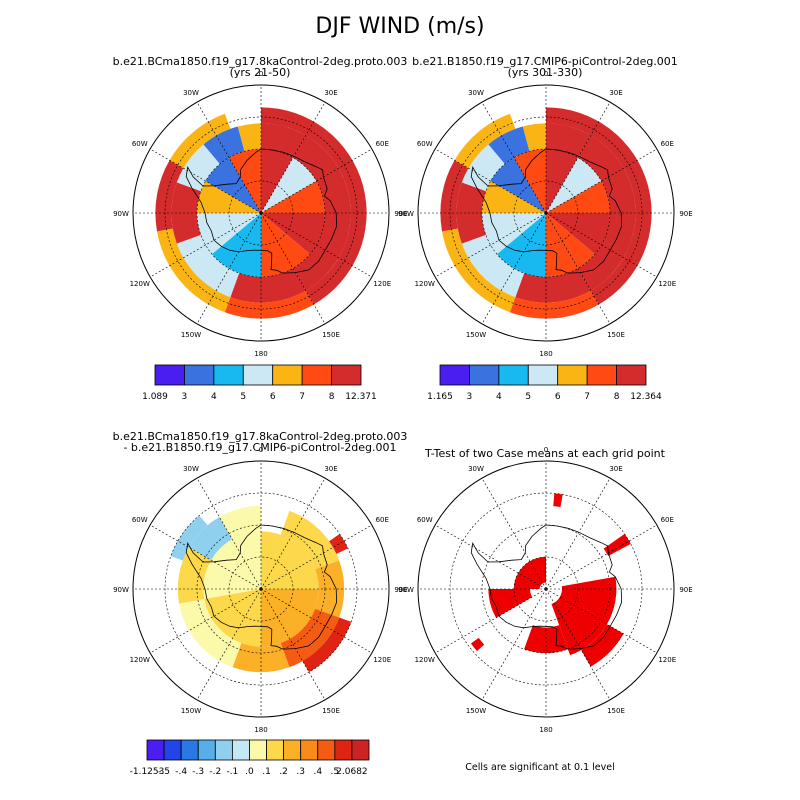  Describe the element at coordinates (352, 772) in the screenshot. I see `colorbar-3-label: 2.0682` at that location.